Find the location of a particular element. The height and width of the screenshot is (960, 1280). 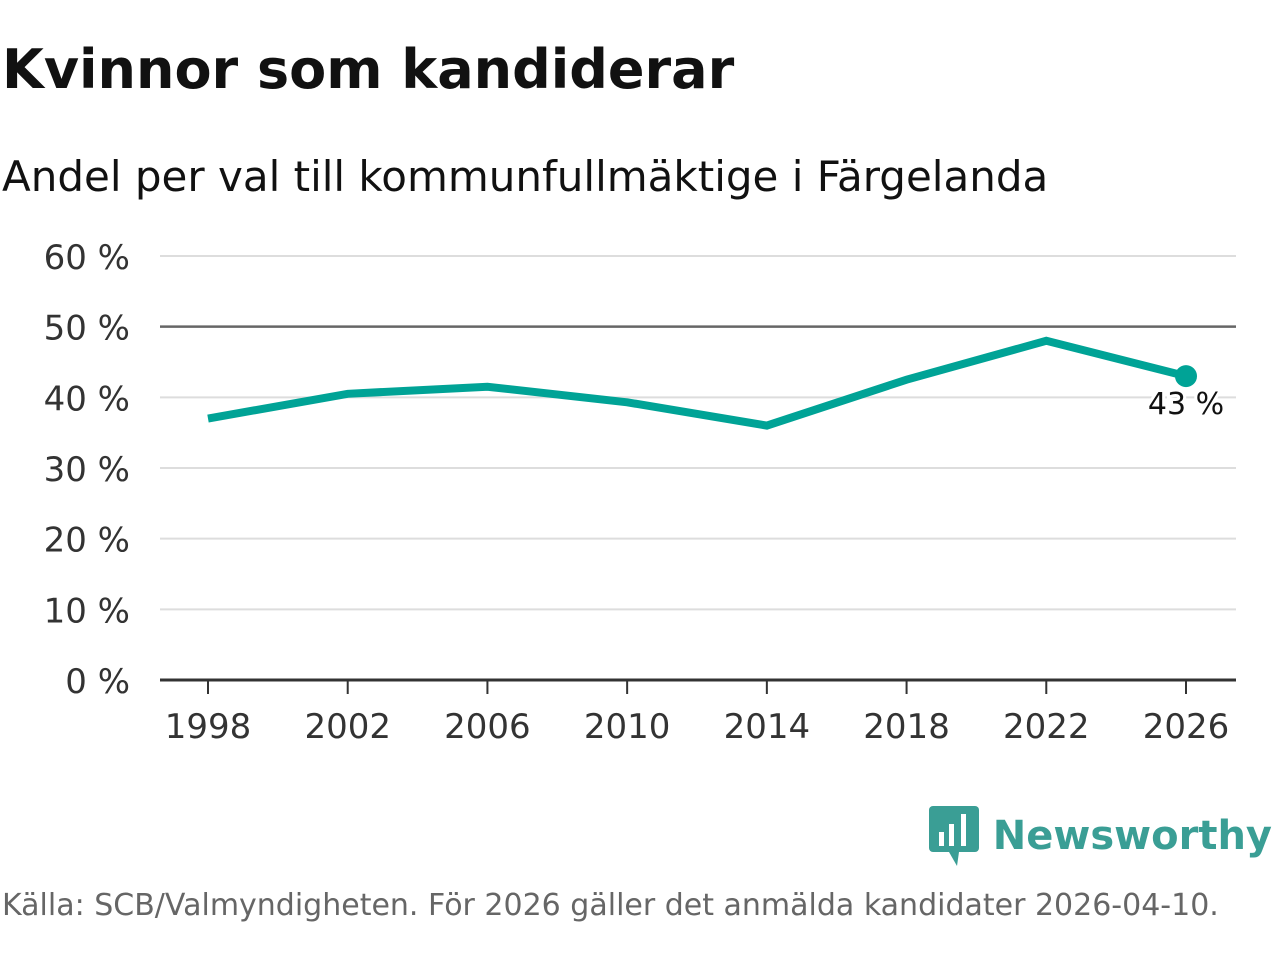

x-tick-label: 2018 is located at coordinates (906, 727).